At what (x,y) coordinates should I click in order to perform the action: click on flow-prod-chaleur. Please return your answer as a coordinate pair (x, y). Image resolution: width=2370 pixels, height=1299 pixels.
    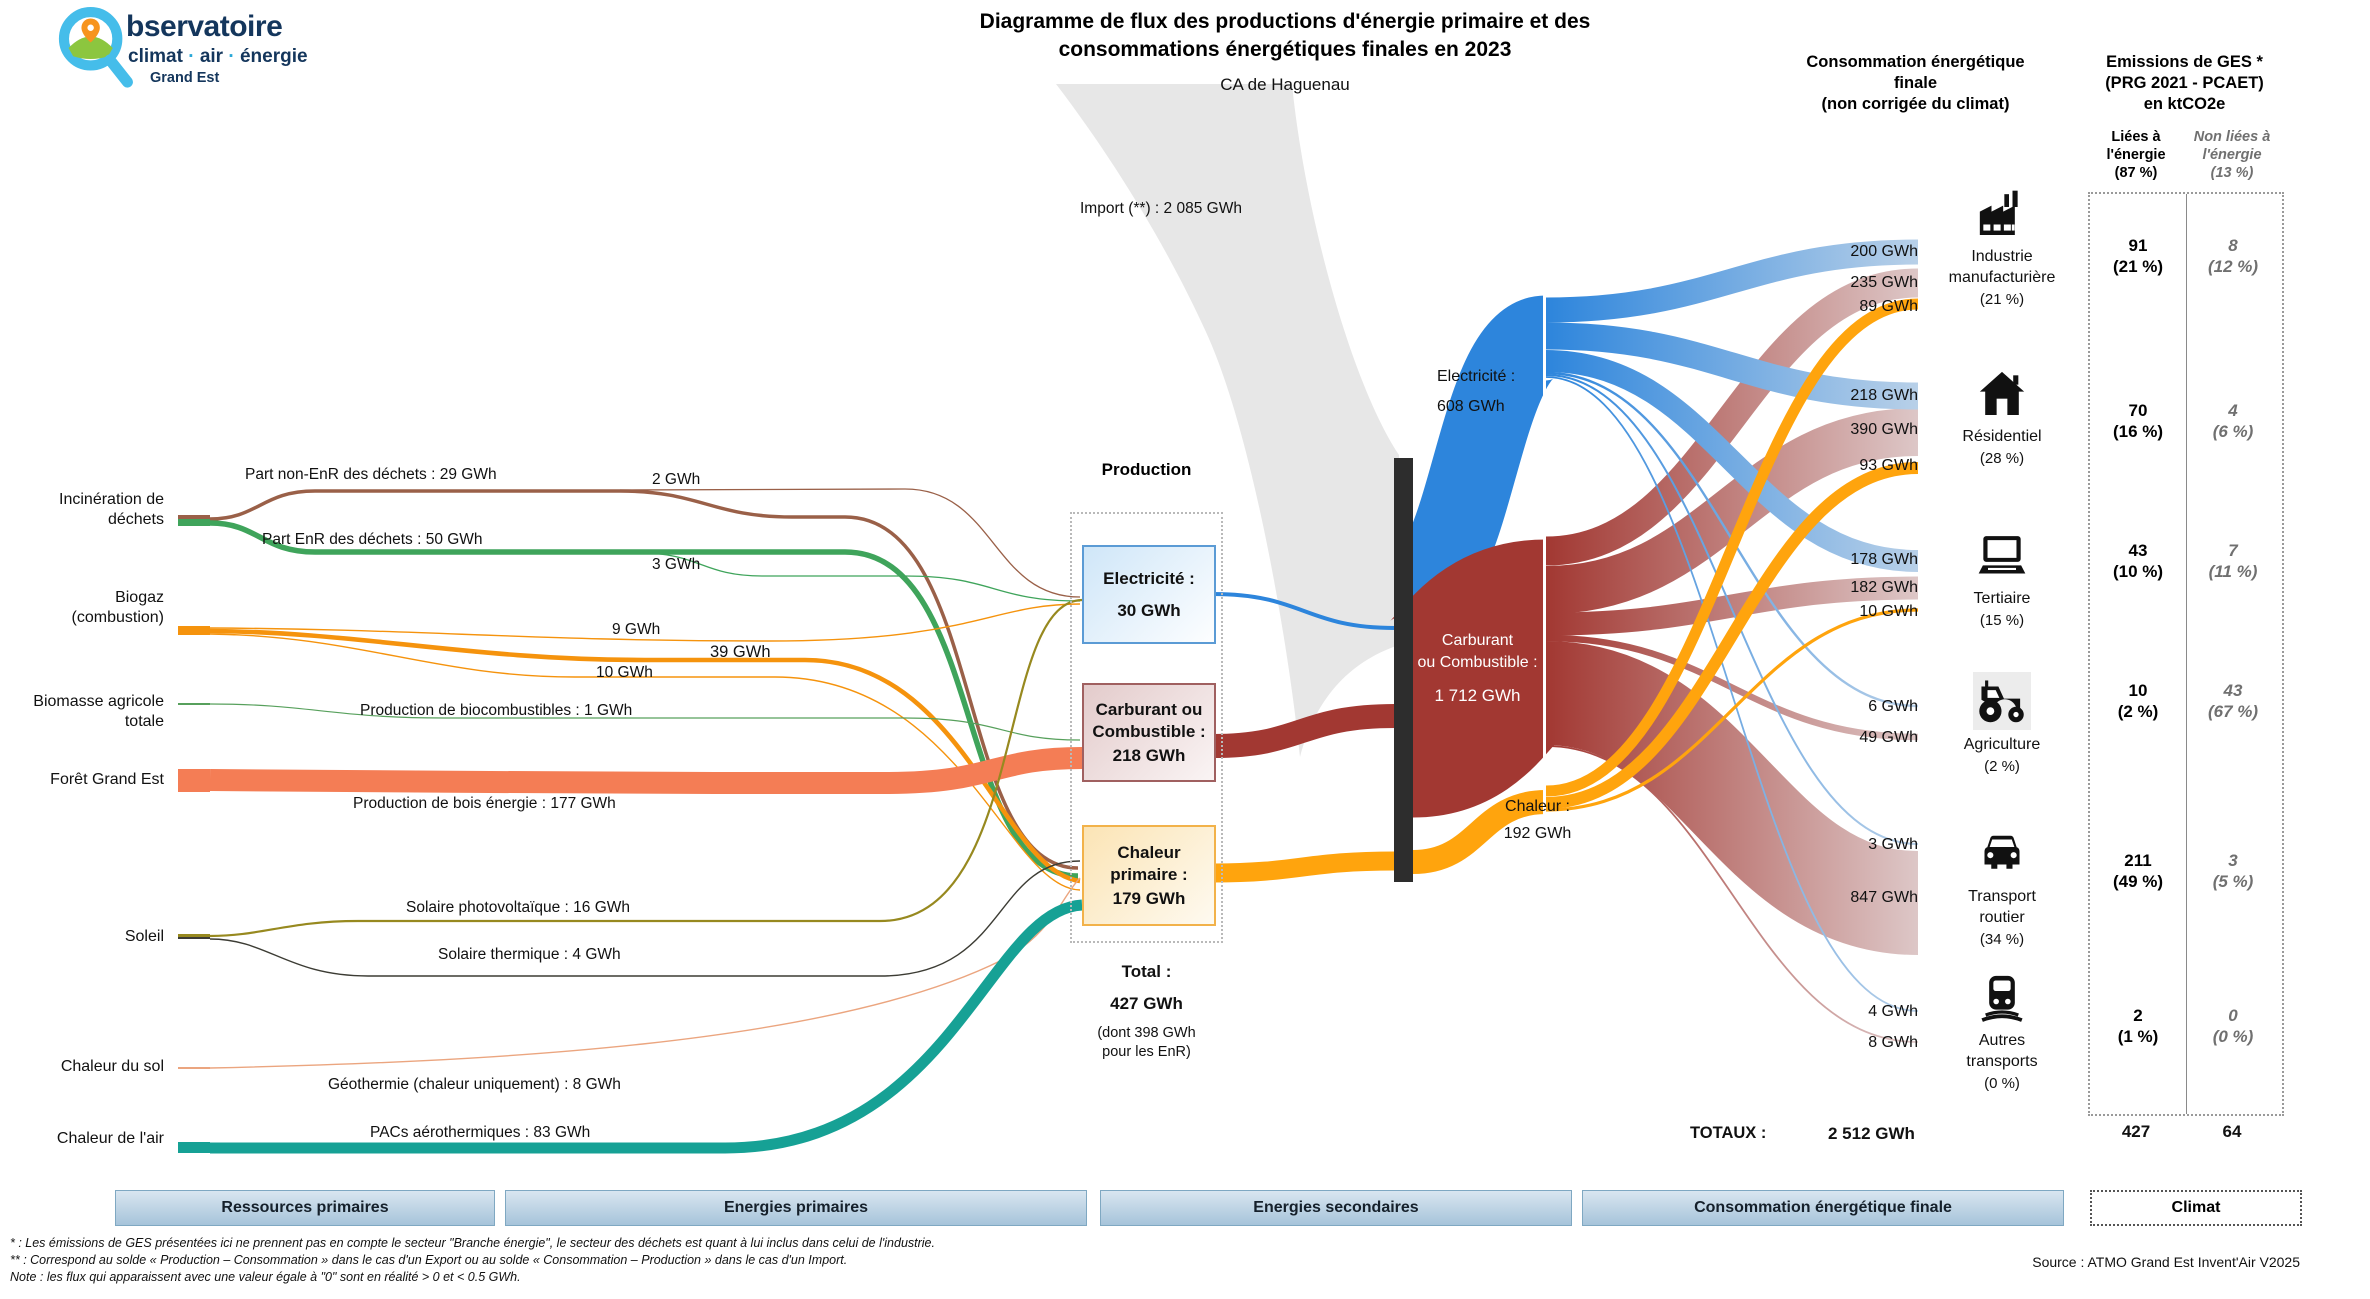
    Looking at the image, I should click on (1304, 867).